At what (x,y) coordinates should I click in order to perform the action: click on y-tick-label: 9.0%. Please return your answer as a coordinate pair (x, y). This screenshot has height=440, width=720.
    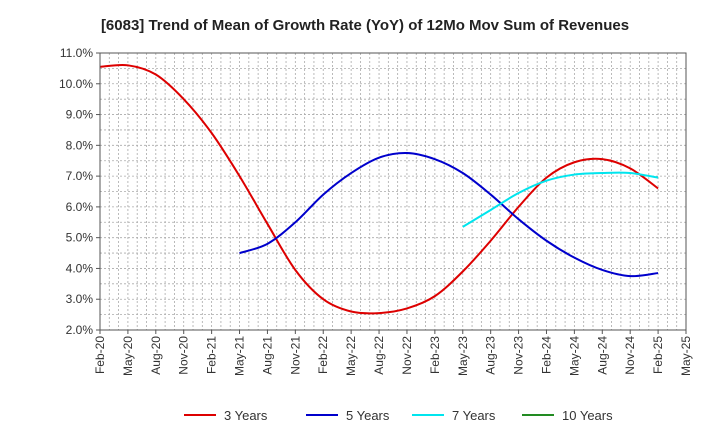
    Looking at the image, I should click on (80, 115).